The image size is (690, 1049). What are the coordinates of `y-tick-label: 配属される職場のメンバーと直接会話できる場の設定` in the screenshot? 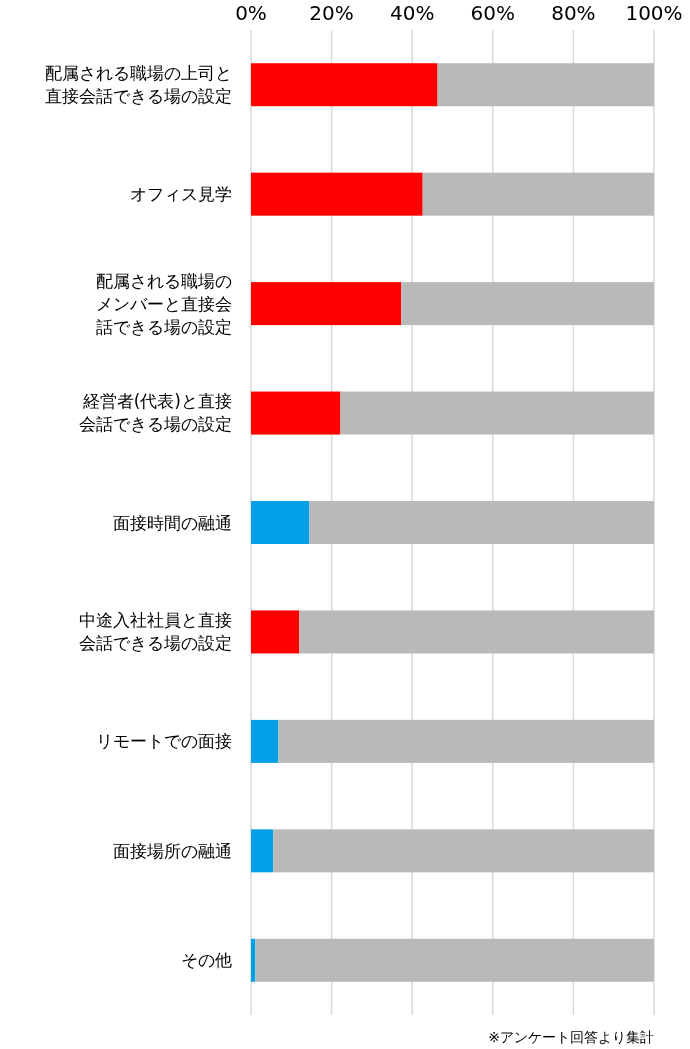 It's located at (163, 304).